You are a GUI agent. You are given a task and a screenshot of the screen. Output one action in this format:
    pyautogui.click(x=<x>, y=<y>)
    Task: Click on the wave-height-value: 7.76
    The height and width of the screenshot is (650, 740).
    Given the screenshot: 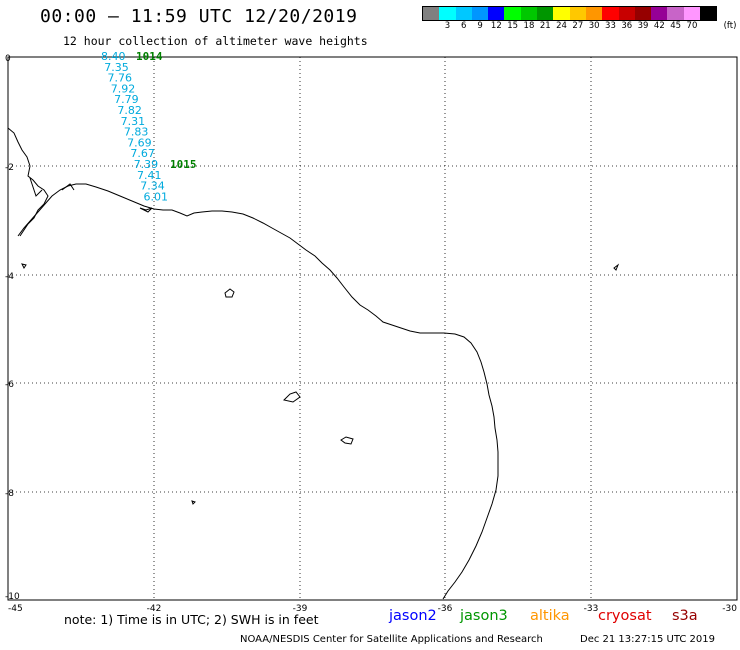 What is the action you would take?
    pyautogui.click(x=120, y=78)
    